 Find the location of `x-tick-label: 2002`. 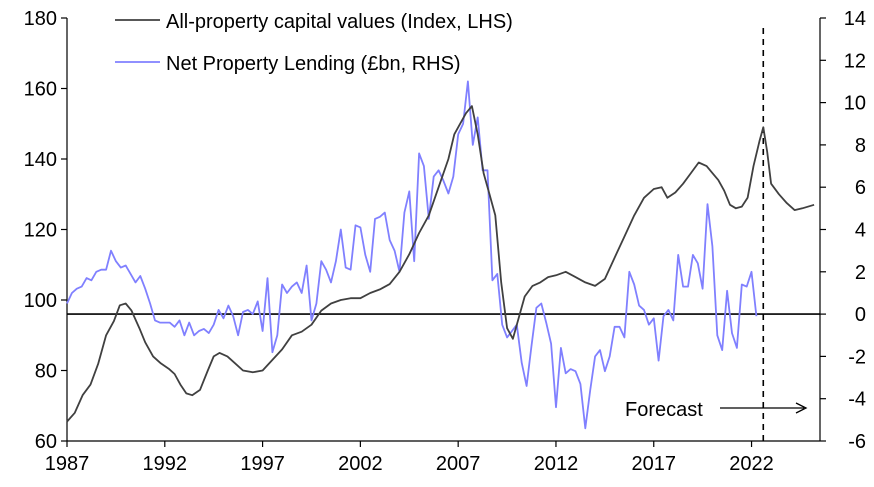

x-tick-label: 2002 is located at coordinates (360, 464).